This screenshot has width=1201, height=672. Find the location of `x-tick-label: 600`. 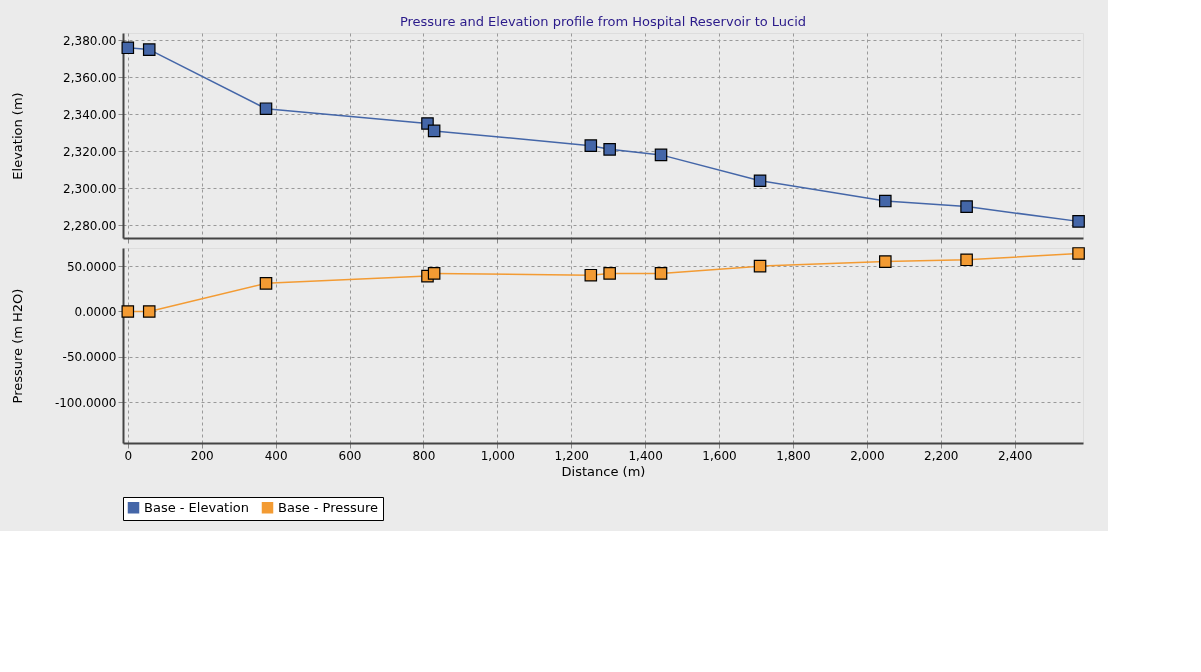

x-tick-label: 600 is located at coordinates (350, 455).